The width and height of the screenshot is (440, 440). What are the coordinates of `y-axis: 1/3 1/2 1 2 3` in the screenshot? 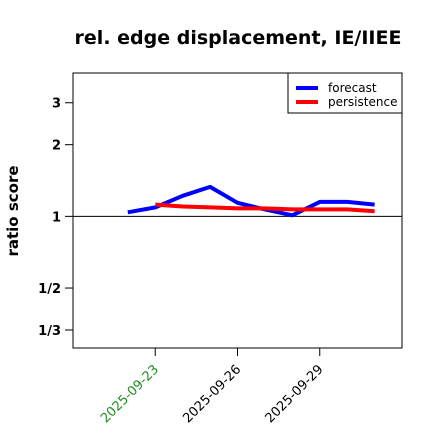 It's located at (55, 218).